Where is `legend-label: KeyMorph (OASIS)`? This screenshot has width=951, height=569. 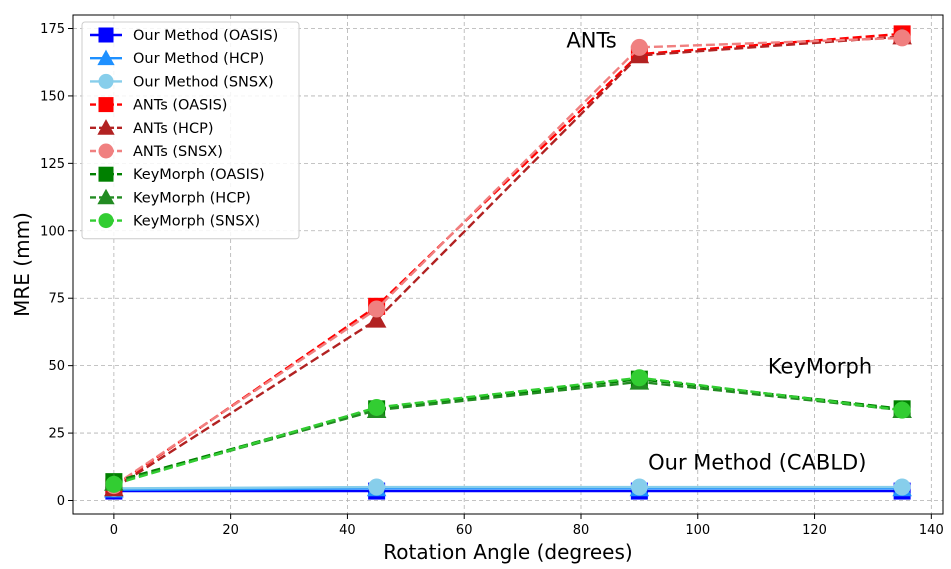 legend-label: KeyMorph (OASIS) is located at coordinates (199, 175).